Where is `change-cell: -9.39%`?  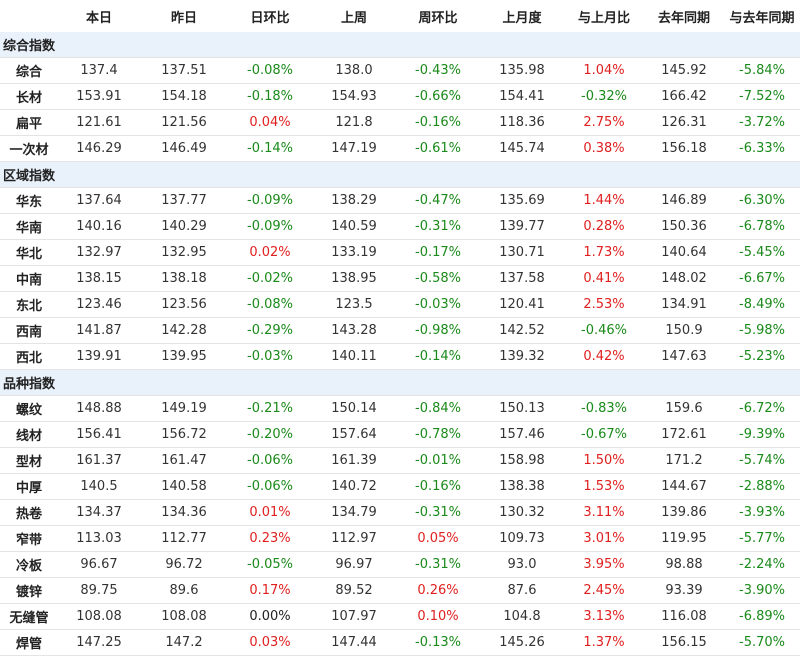 change-cell: -9.39% is located at coordinates (762, 434).